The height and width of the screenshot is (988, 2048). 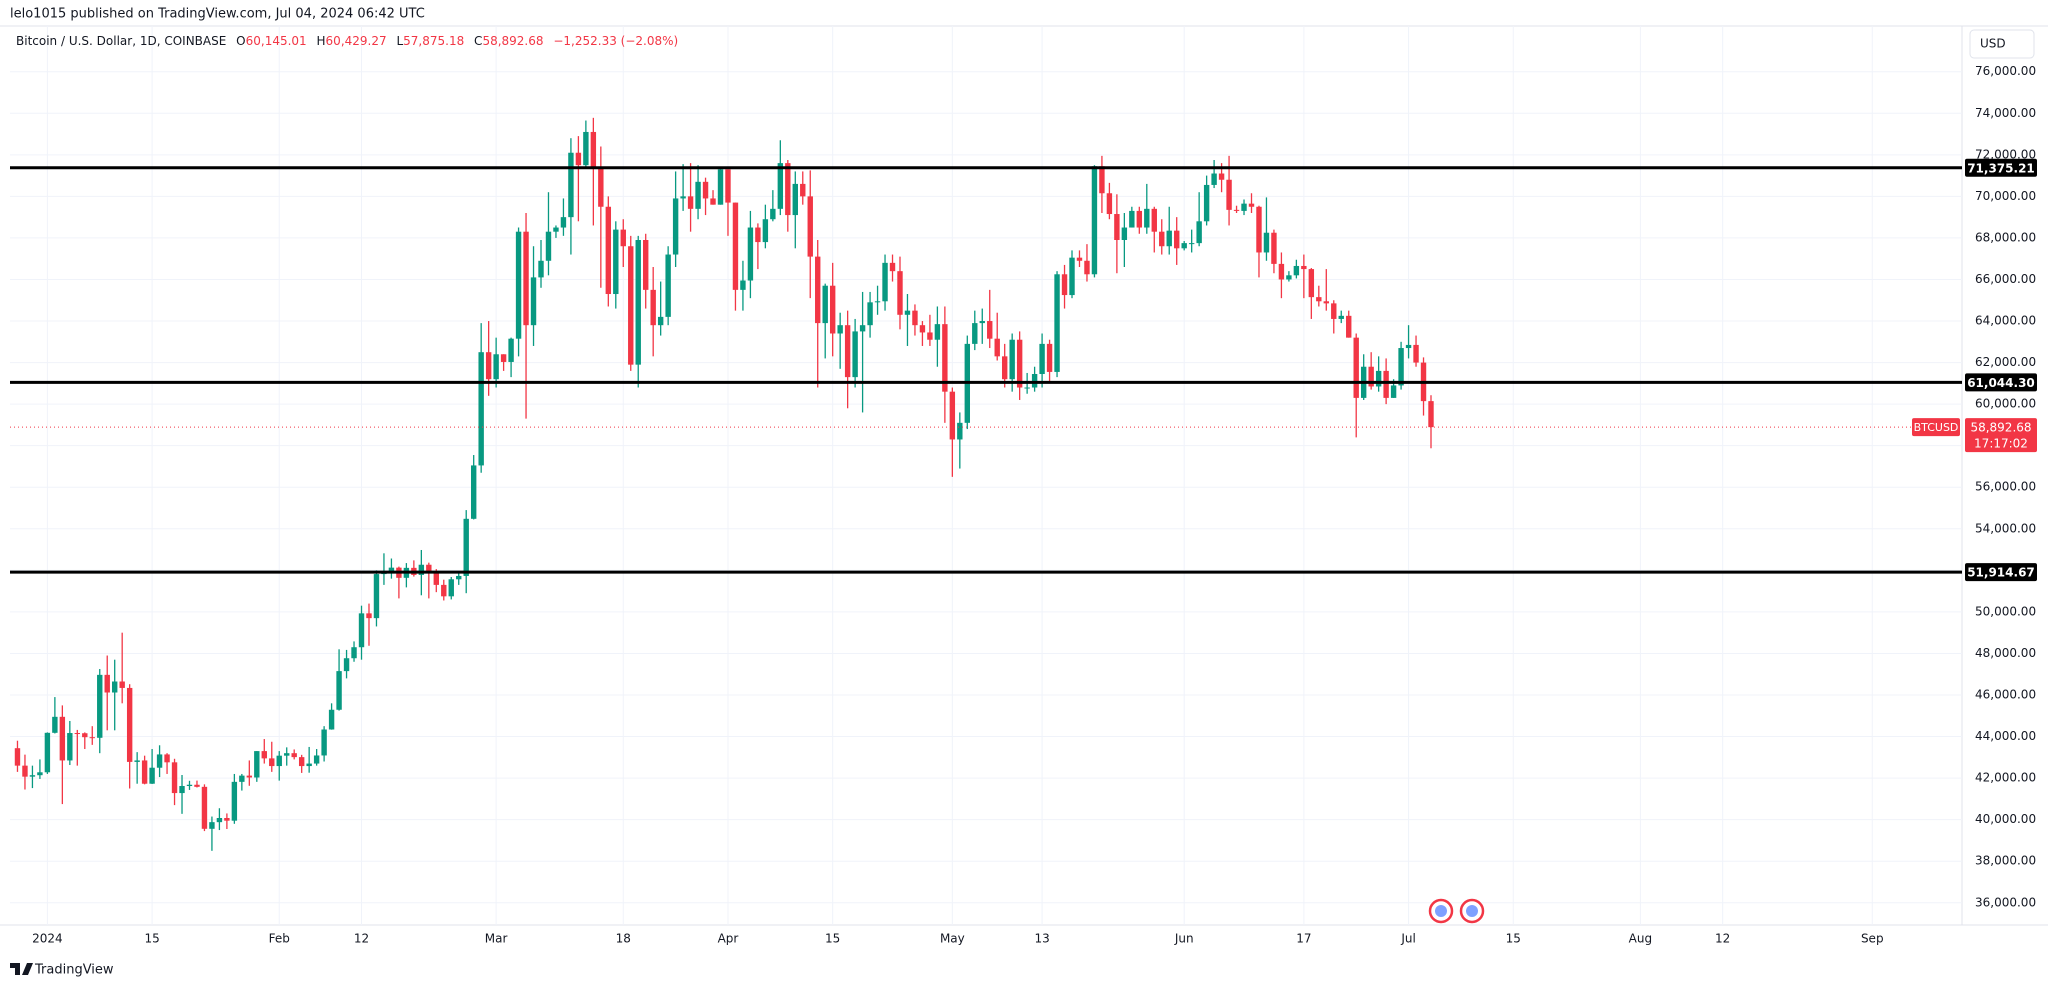 What do you see at coordinates (1993, 44) in the screenshot?
I see `currency-label: USD` at bounding box center [1993, 44].